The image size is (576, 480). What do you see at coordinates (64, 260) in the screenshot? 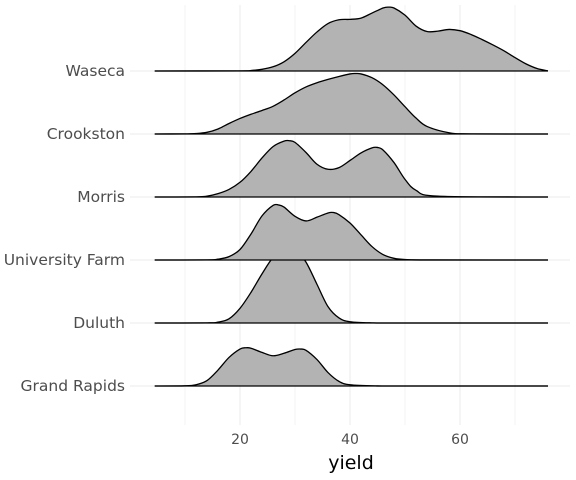
I see `category-label: University Farm` at bounding box center [64, 260].